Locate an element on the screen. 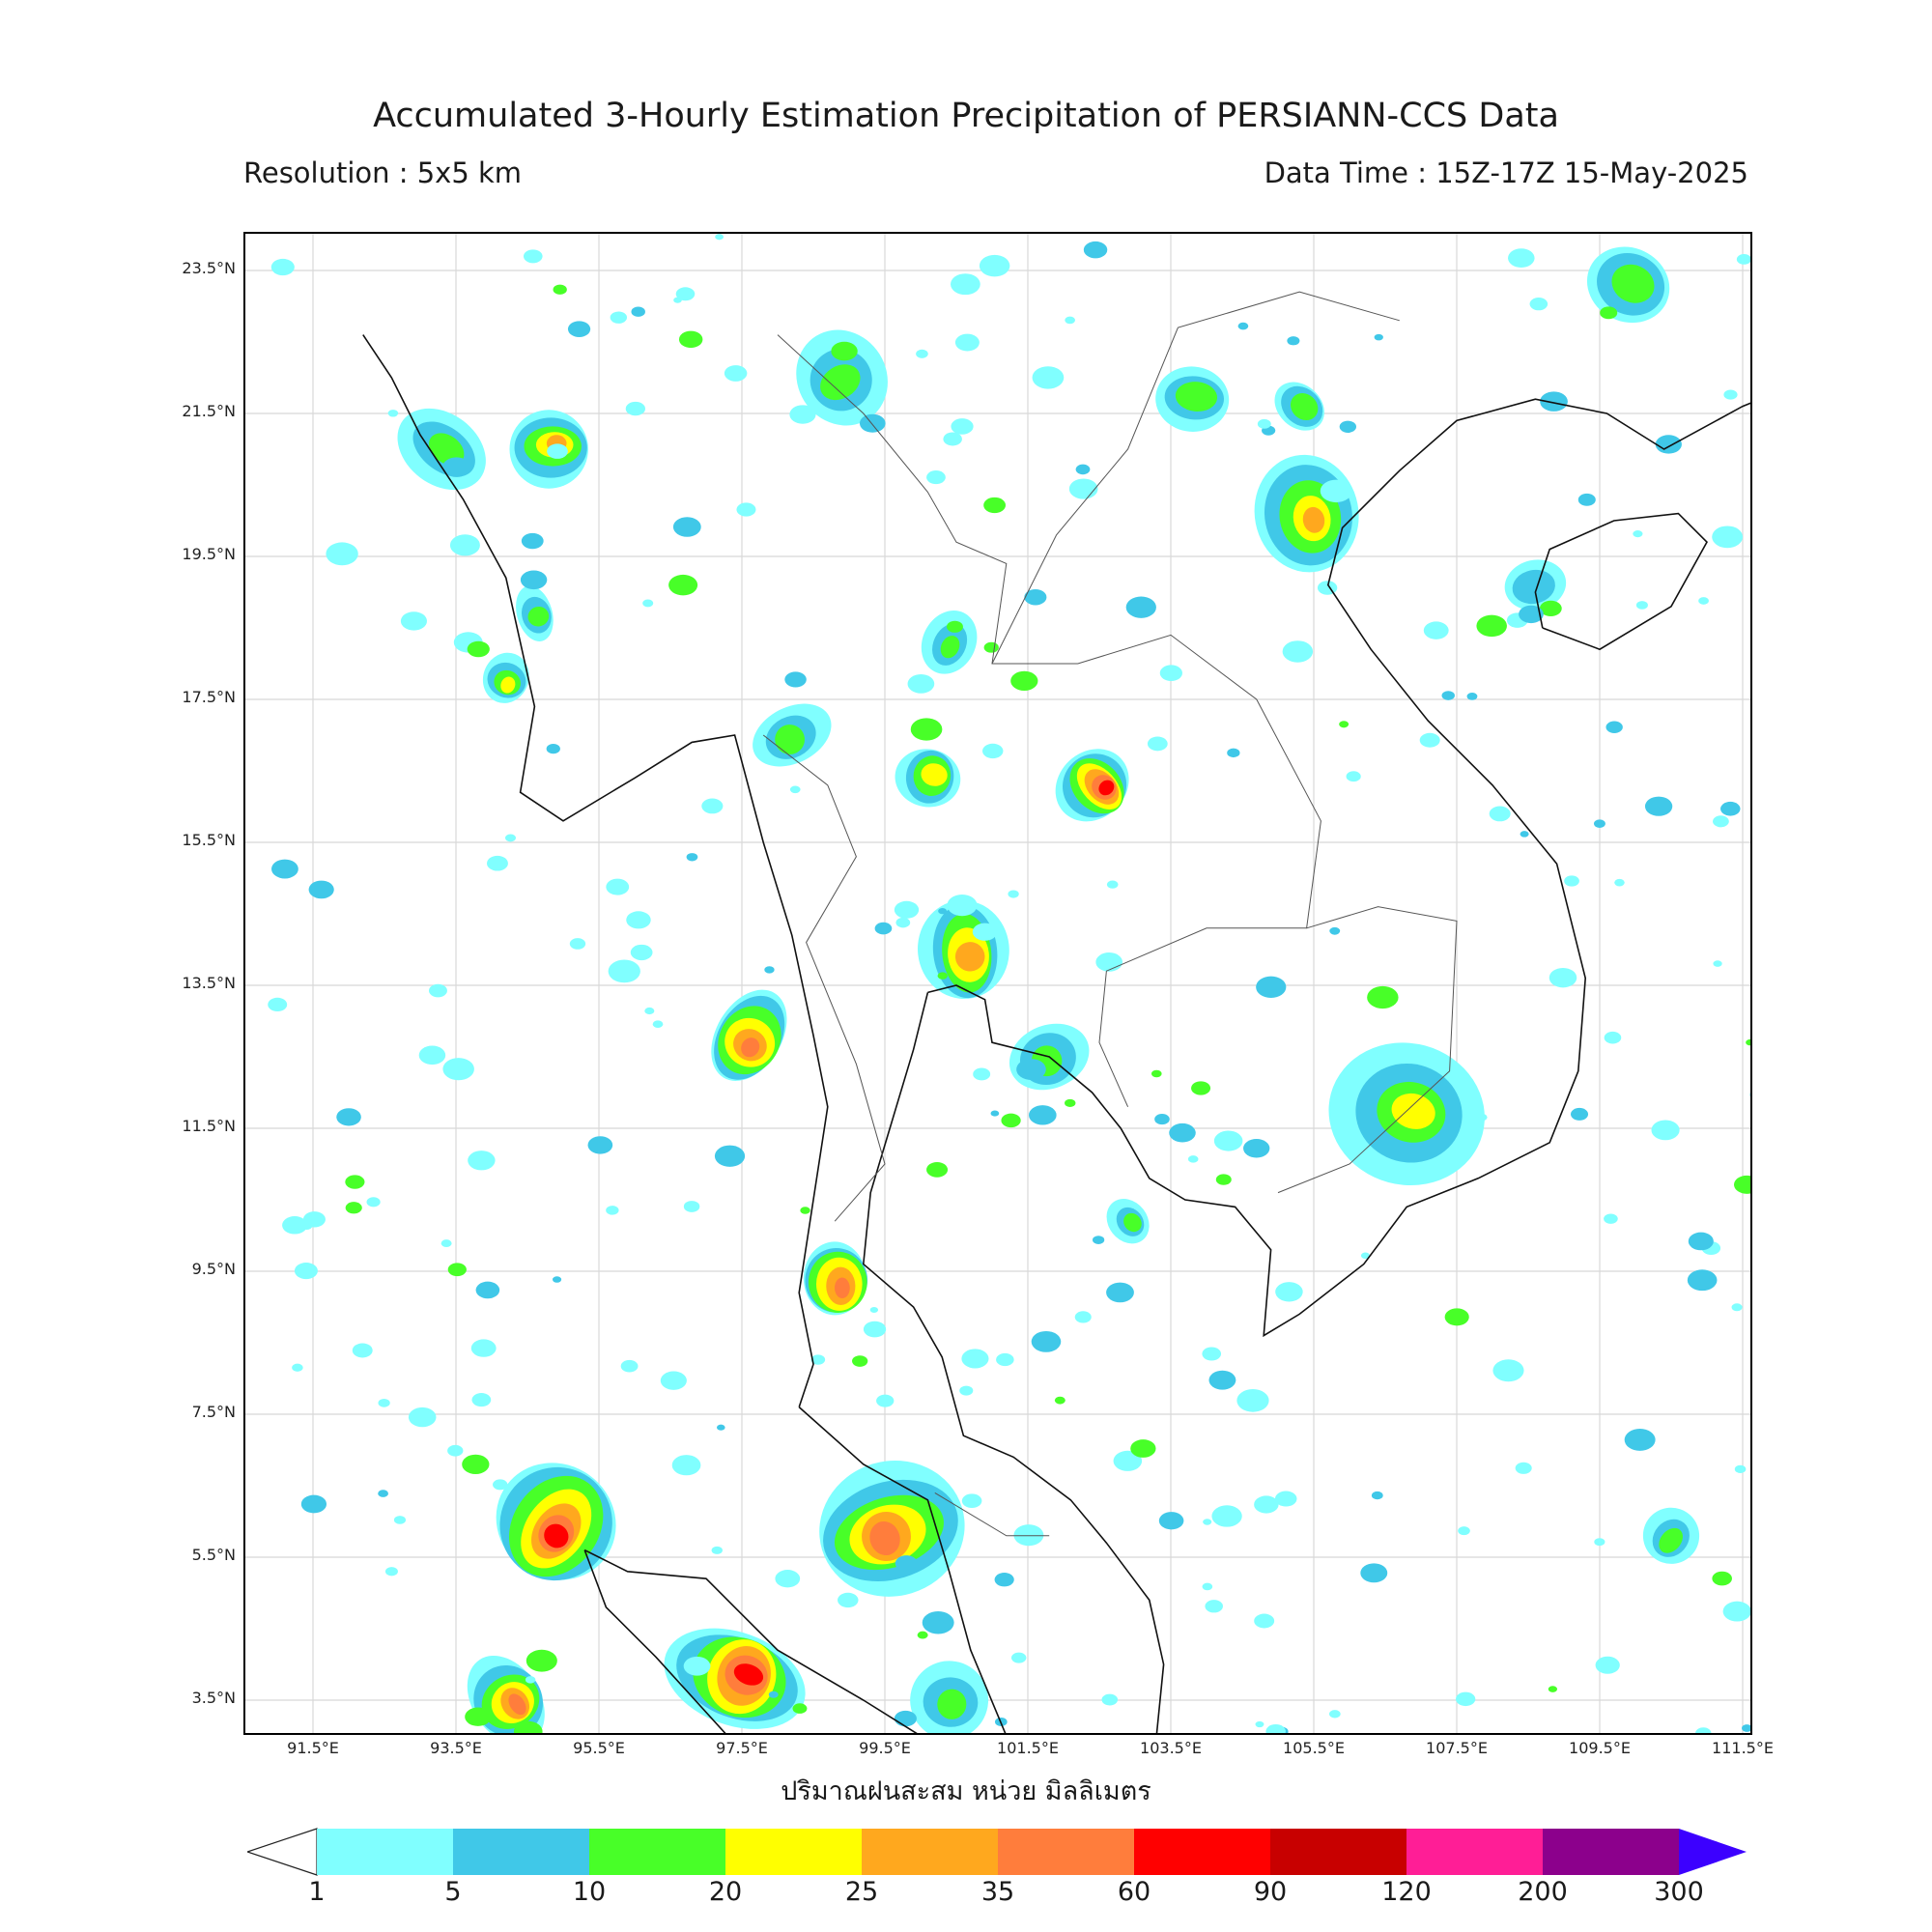 This screenshot has height=1932, width=1932. colorbar-tick-label: 120 is located at coordinates (1406, 1892).